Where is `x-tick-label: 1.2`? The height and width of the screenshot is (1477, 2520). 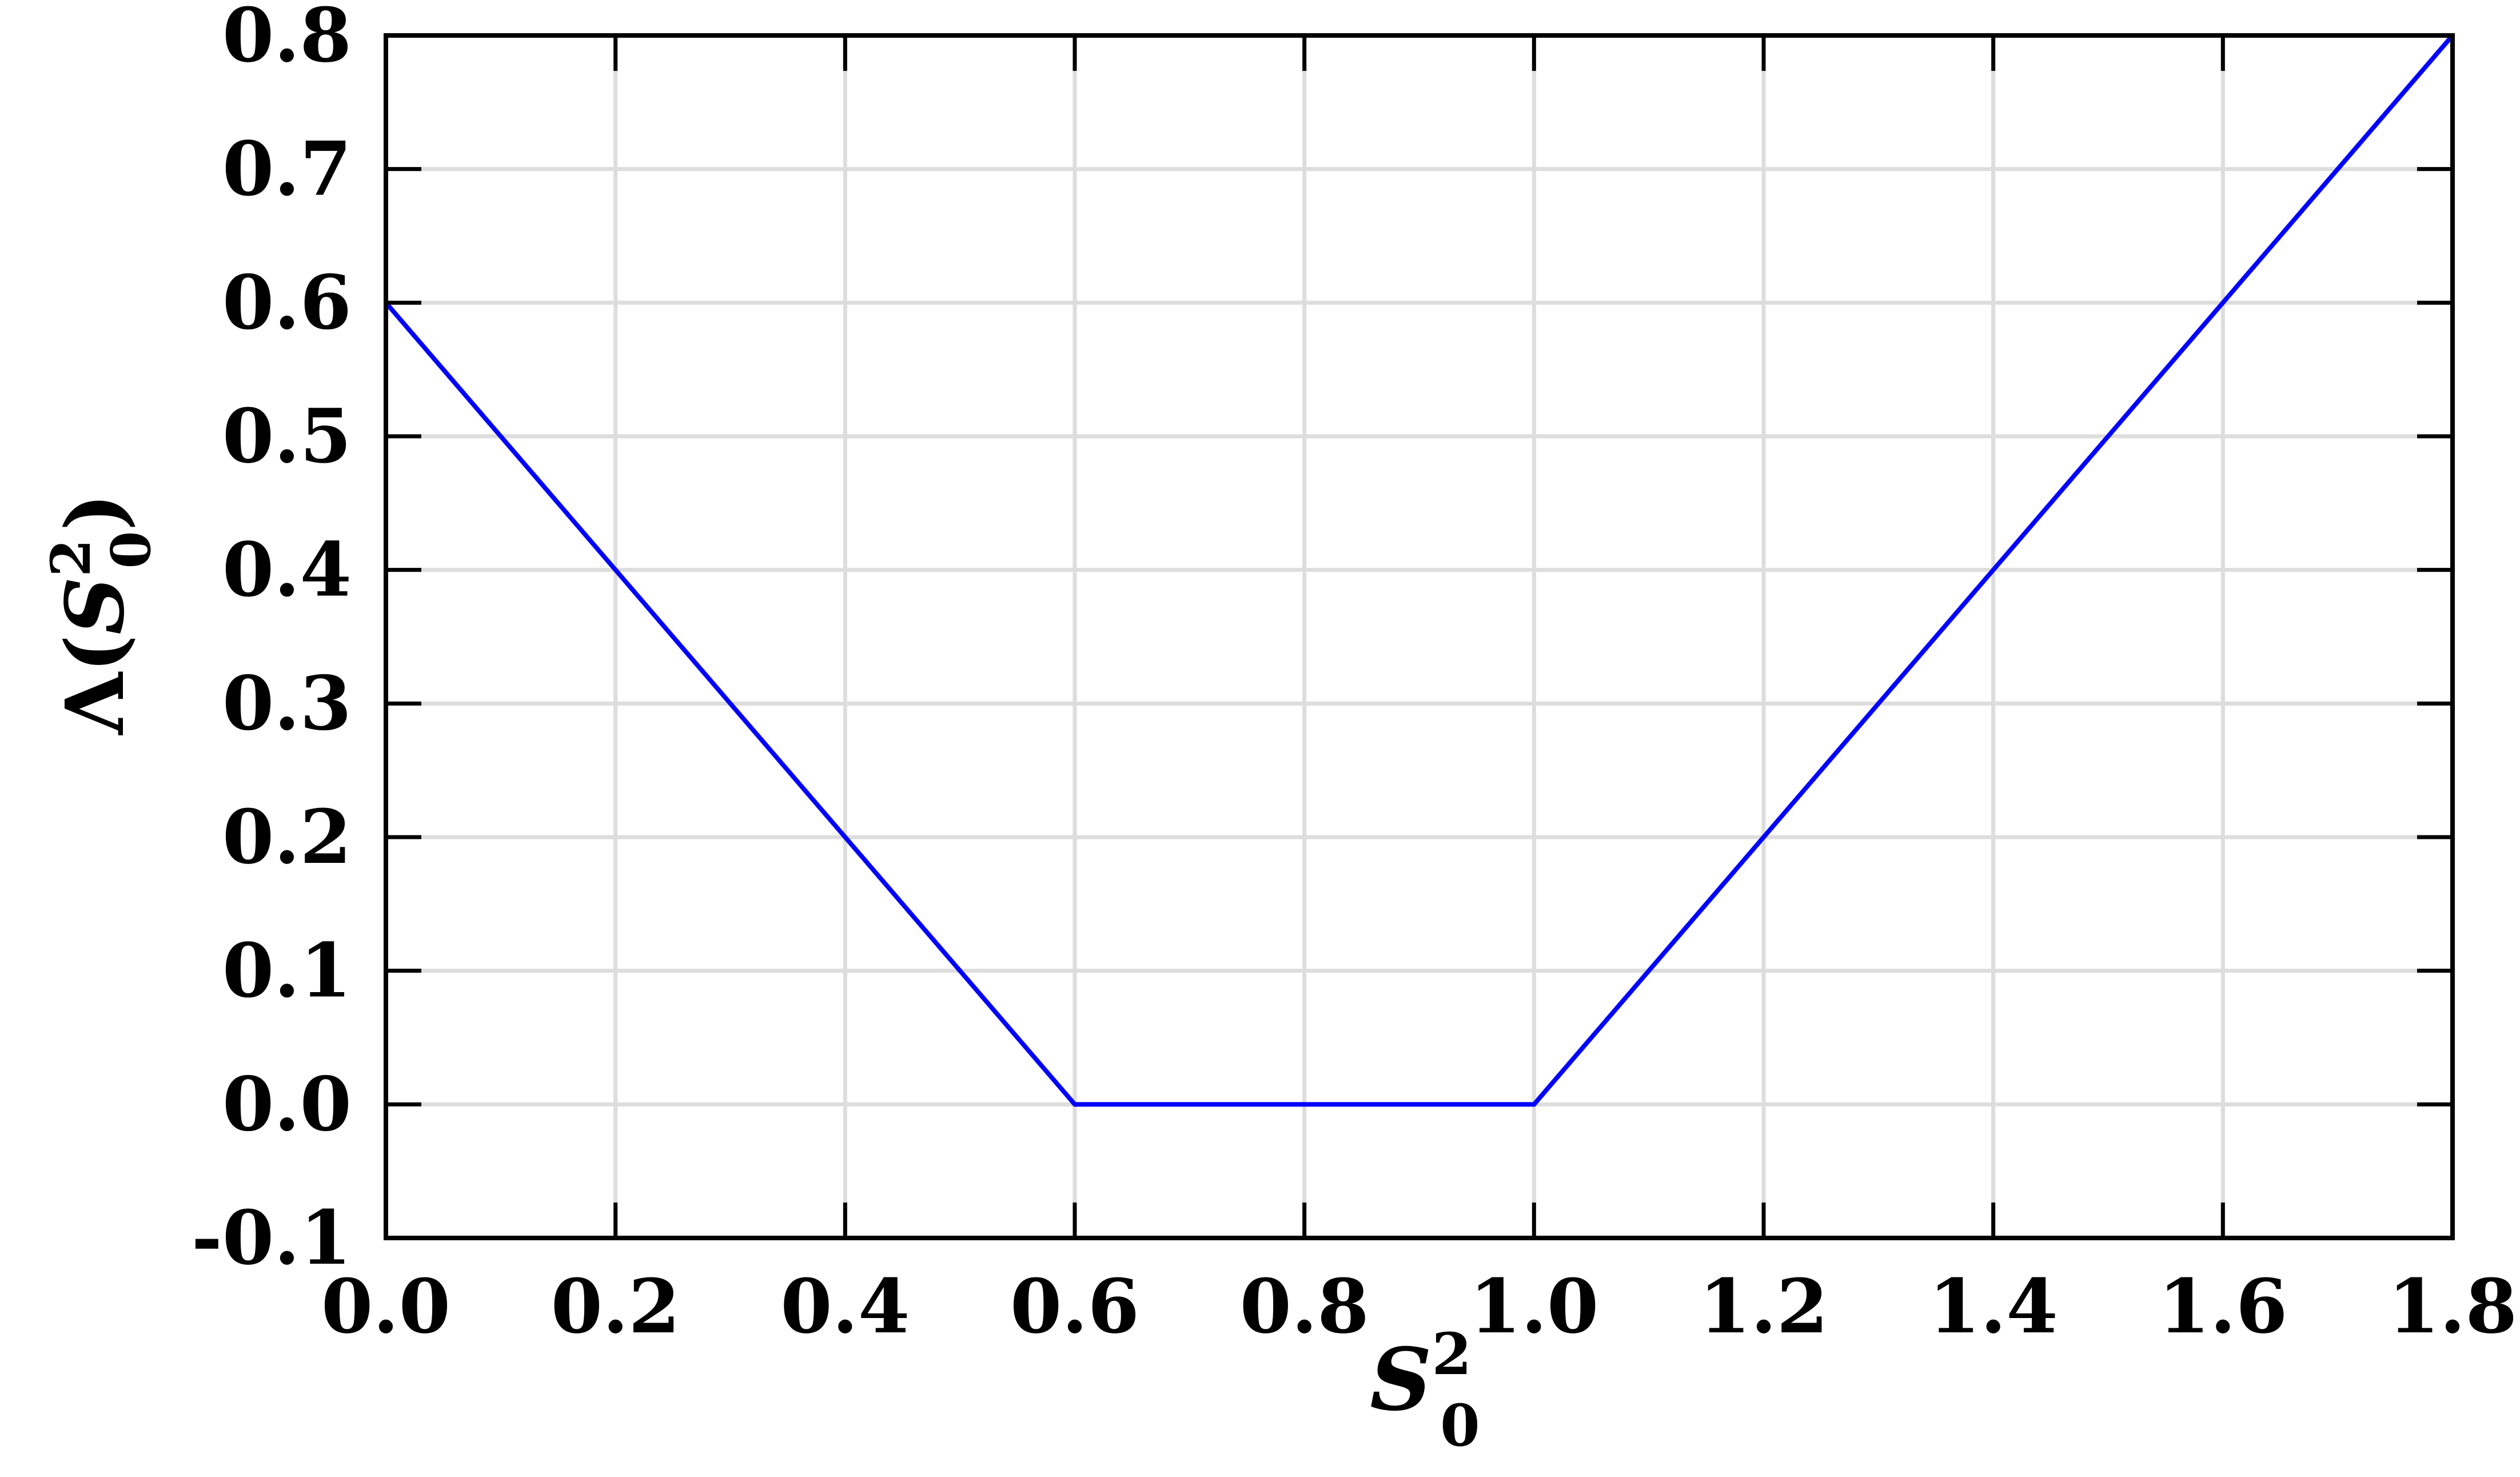
x-tick-label: 1.2 is located at coordinates (1763, 1306).